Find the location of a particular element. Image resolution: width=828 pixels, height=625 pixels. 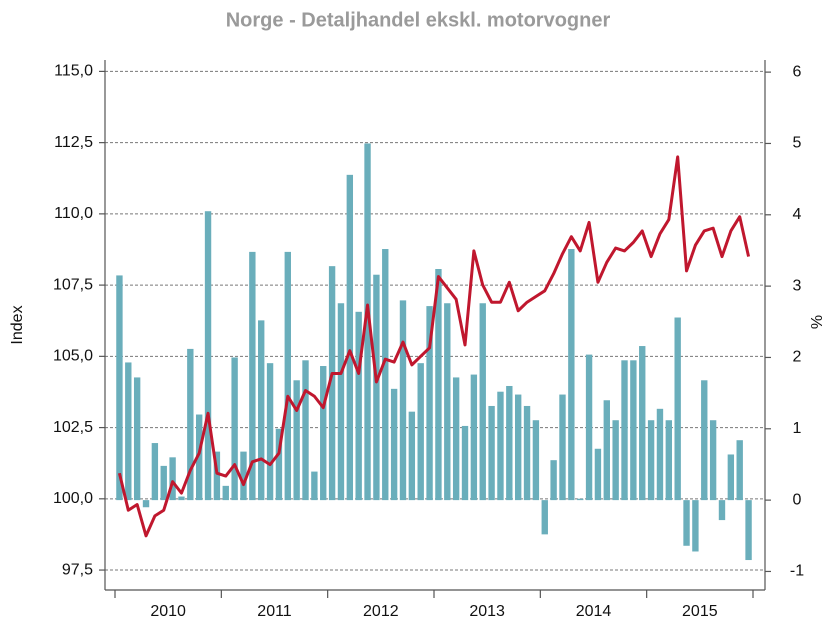

y2-tick-label: 6 is located at coordinates (797, 71).